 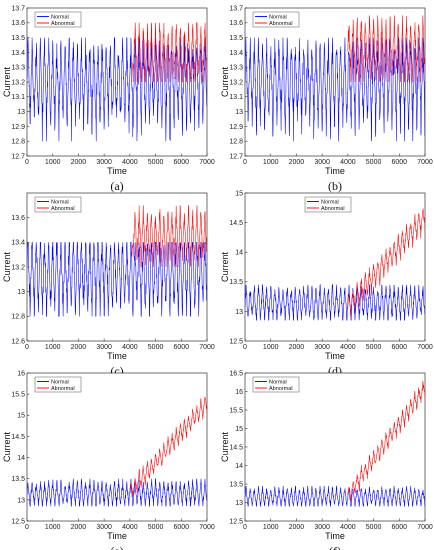 What do you see at coordinates (18, 521) in the screenshot?
I see `y-tick-label: 12.5` at bounding box center [18, 521].